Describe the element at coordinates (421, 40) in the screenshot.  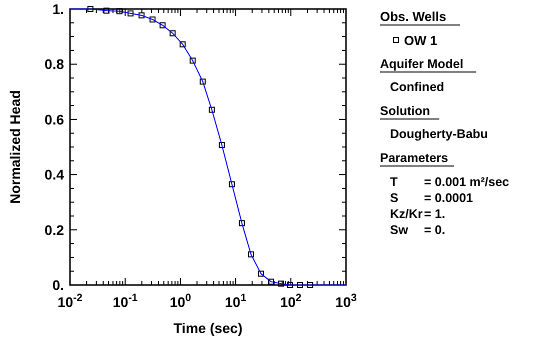
I see `legend-label: OW 1` at that location.